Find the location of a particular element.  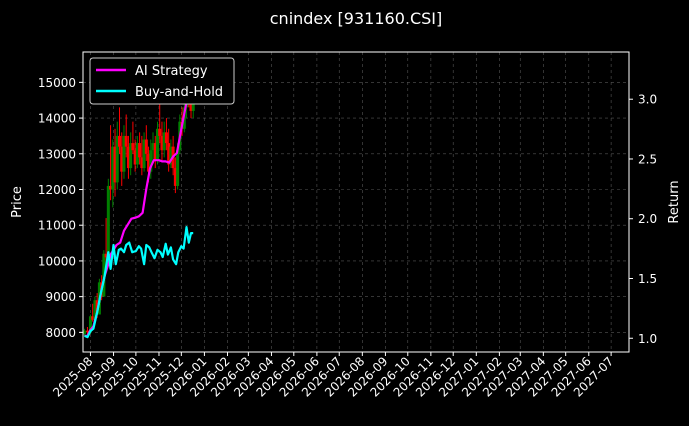

y-tick-label-left: 12000 is located at coordinates (57, 190).